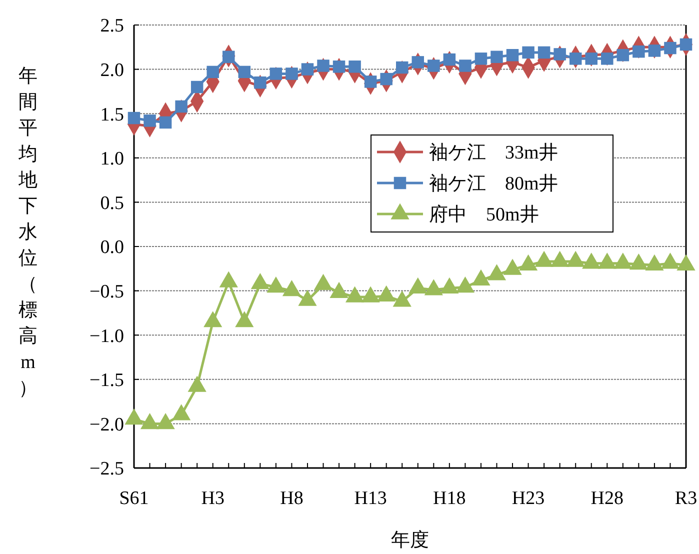  Describe the element at coordinates (107, 291) in the screenshot. I see `y-tick-label: −0.5` at that location.